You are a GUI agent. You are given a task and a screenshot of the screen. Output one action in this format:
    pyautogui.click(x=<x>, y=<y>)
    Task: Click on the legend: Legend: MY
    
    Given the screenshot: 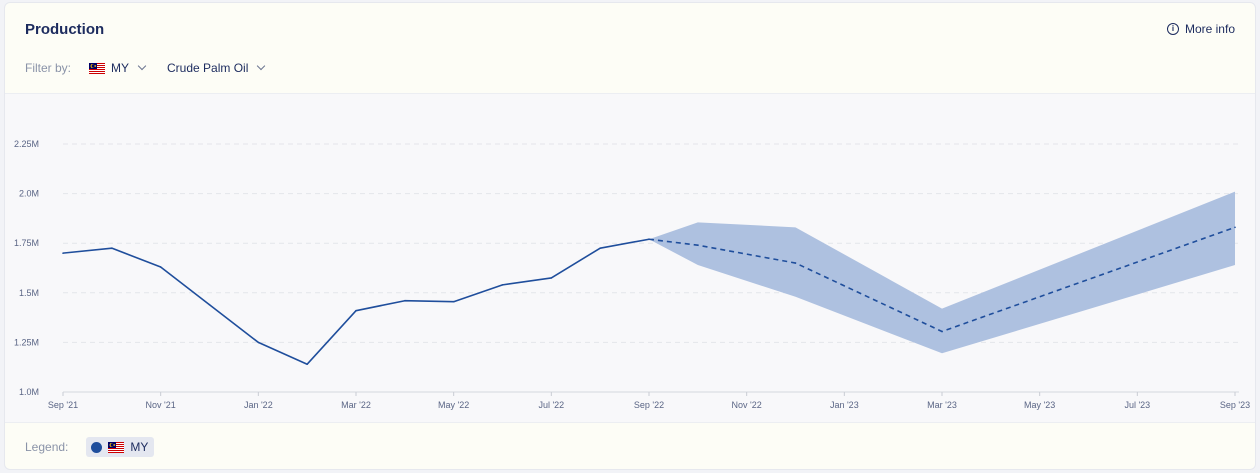 What is the action you would take?
    pyautogui.click(x=90, y=447)
    